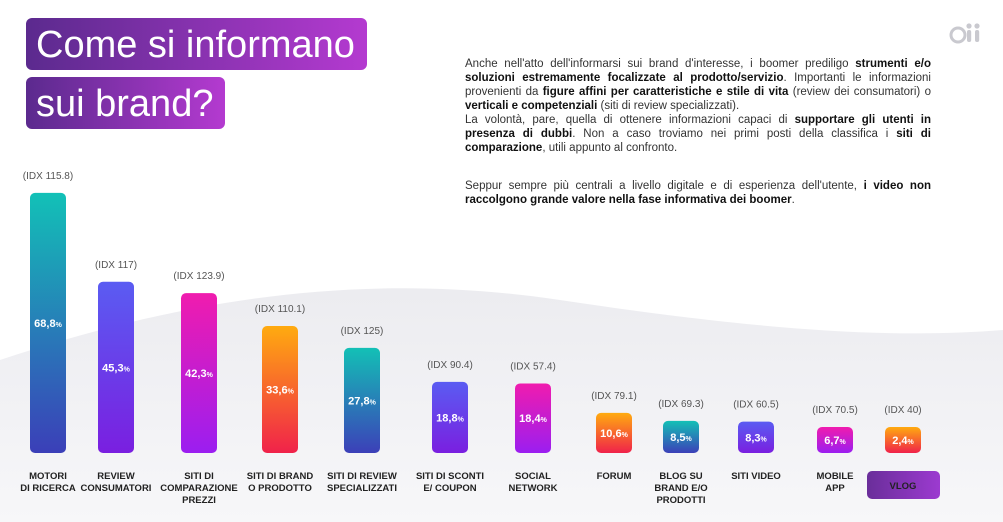  Describe the element at coordinates (198, 276) in the screenshot. I see `bar-idx-label: (IDX 123.9)` at that location.